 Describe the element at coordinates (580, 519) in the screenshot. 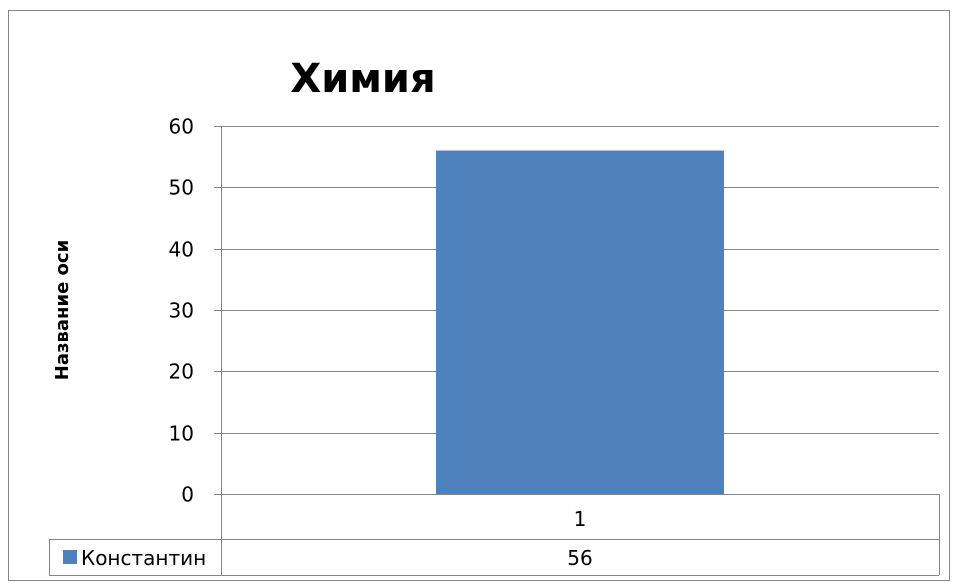

I see `x-category-label: 1` at that location.